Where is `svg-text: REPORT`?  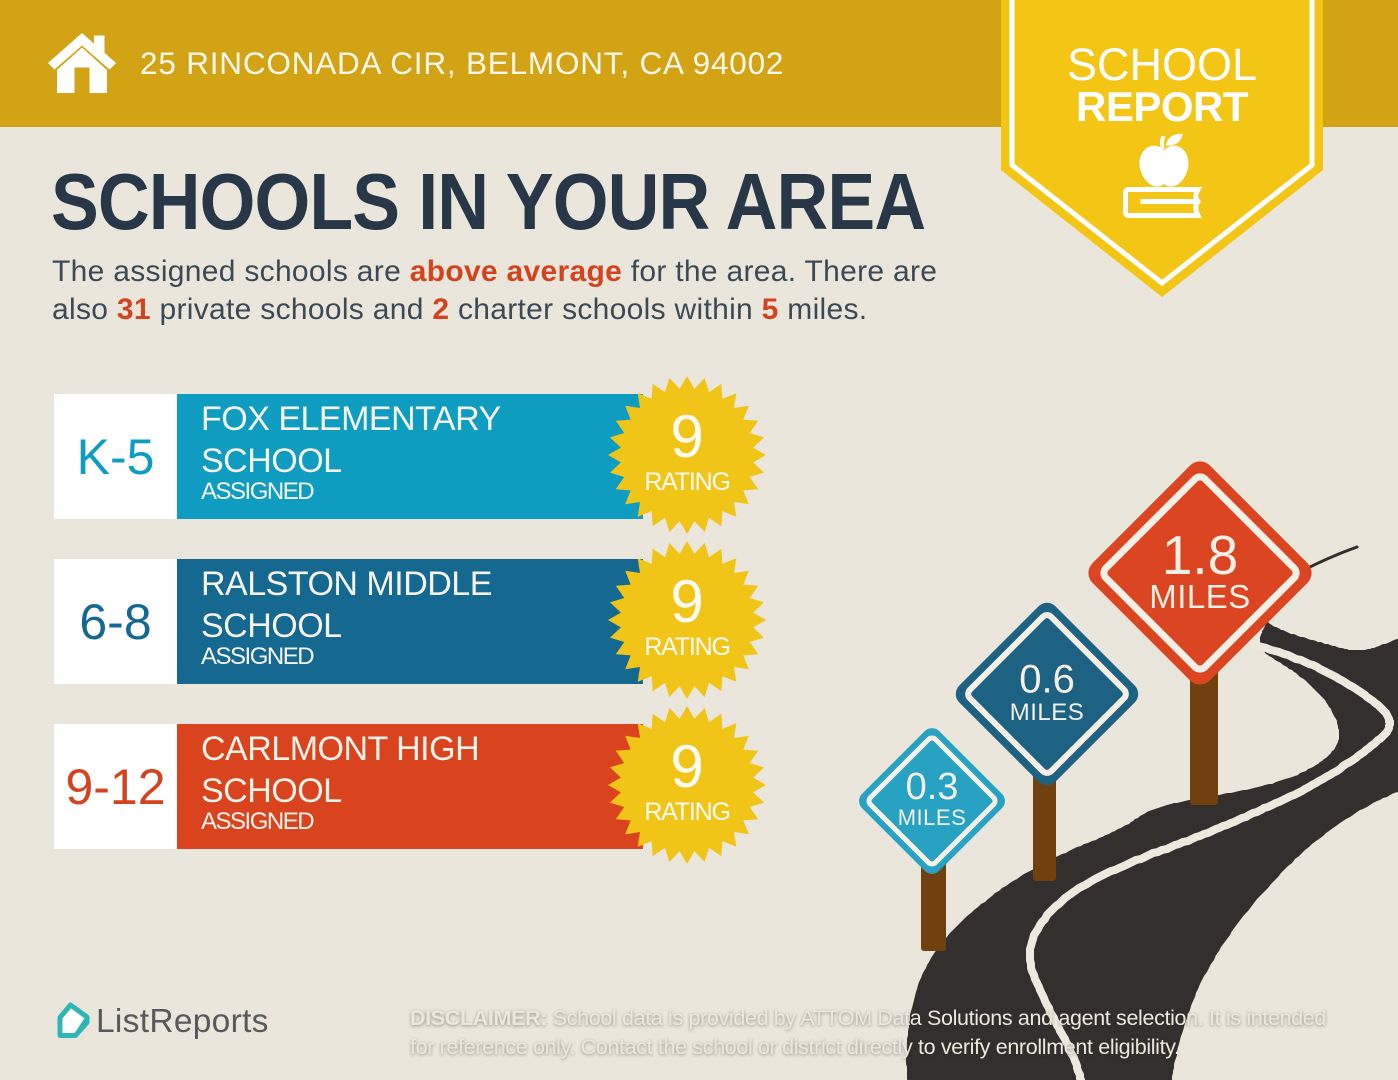 svg-text: REPORT is located at coordinates (1162, 106).